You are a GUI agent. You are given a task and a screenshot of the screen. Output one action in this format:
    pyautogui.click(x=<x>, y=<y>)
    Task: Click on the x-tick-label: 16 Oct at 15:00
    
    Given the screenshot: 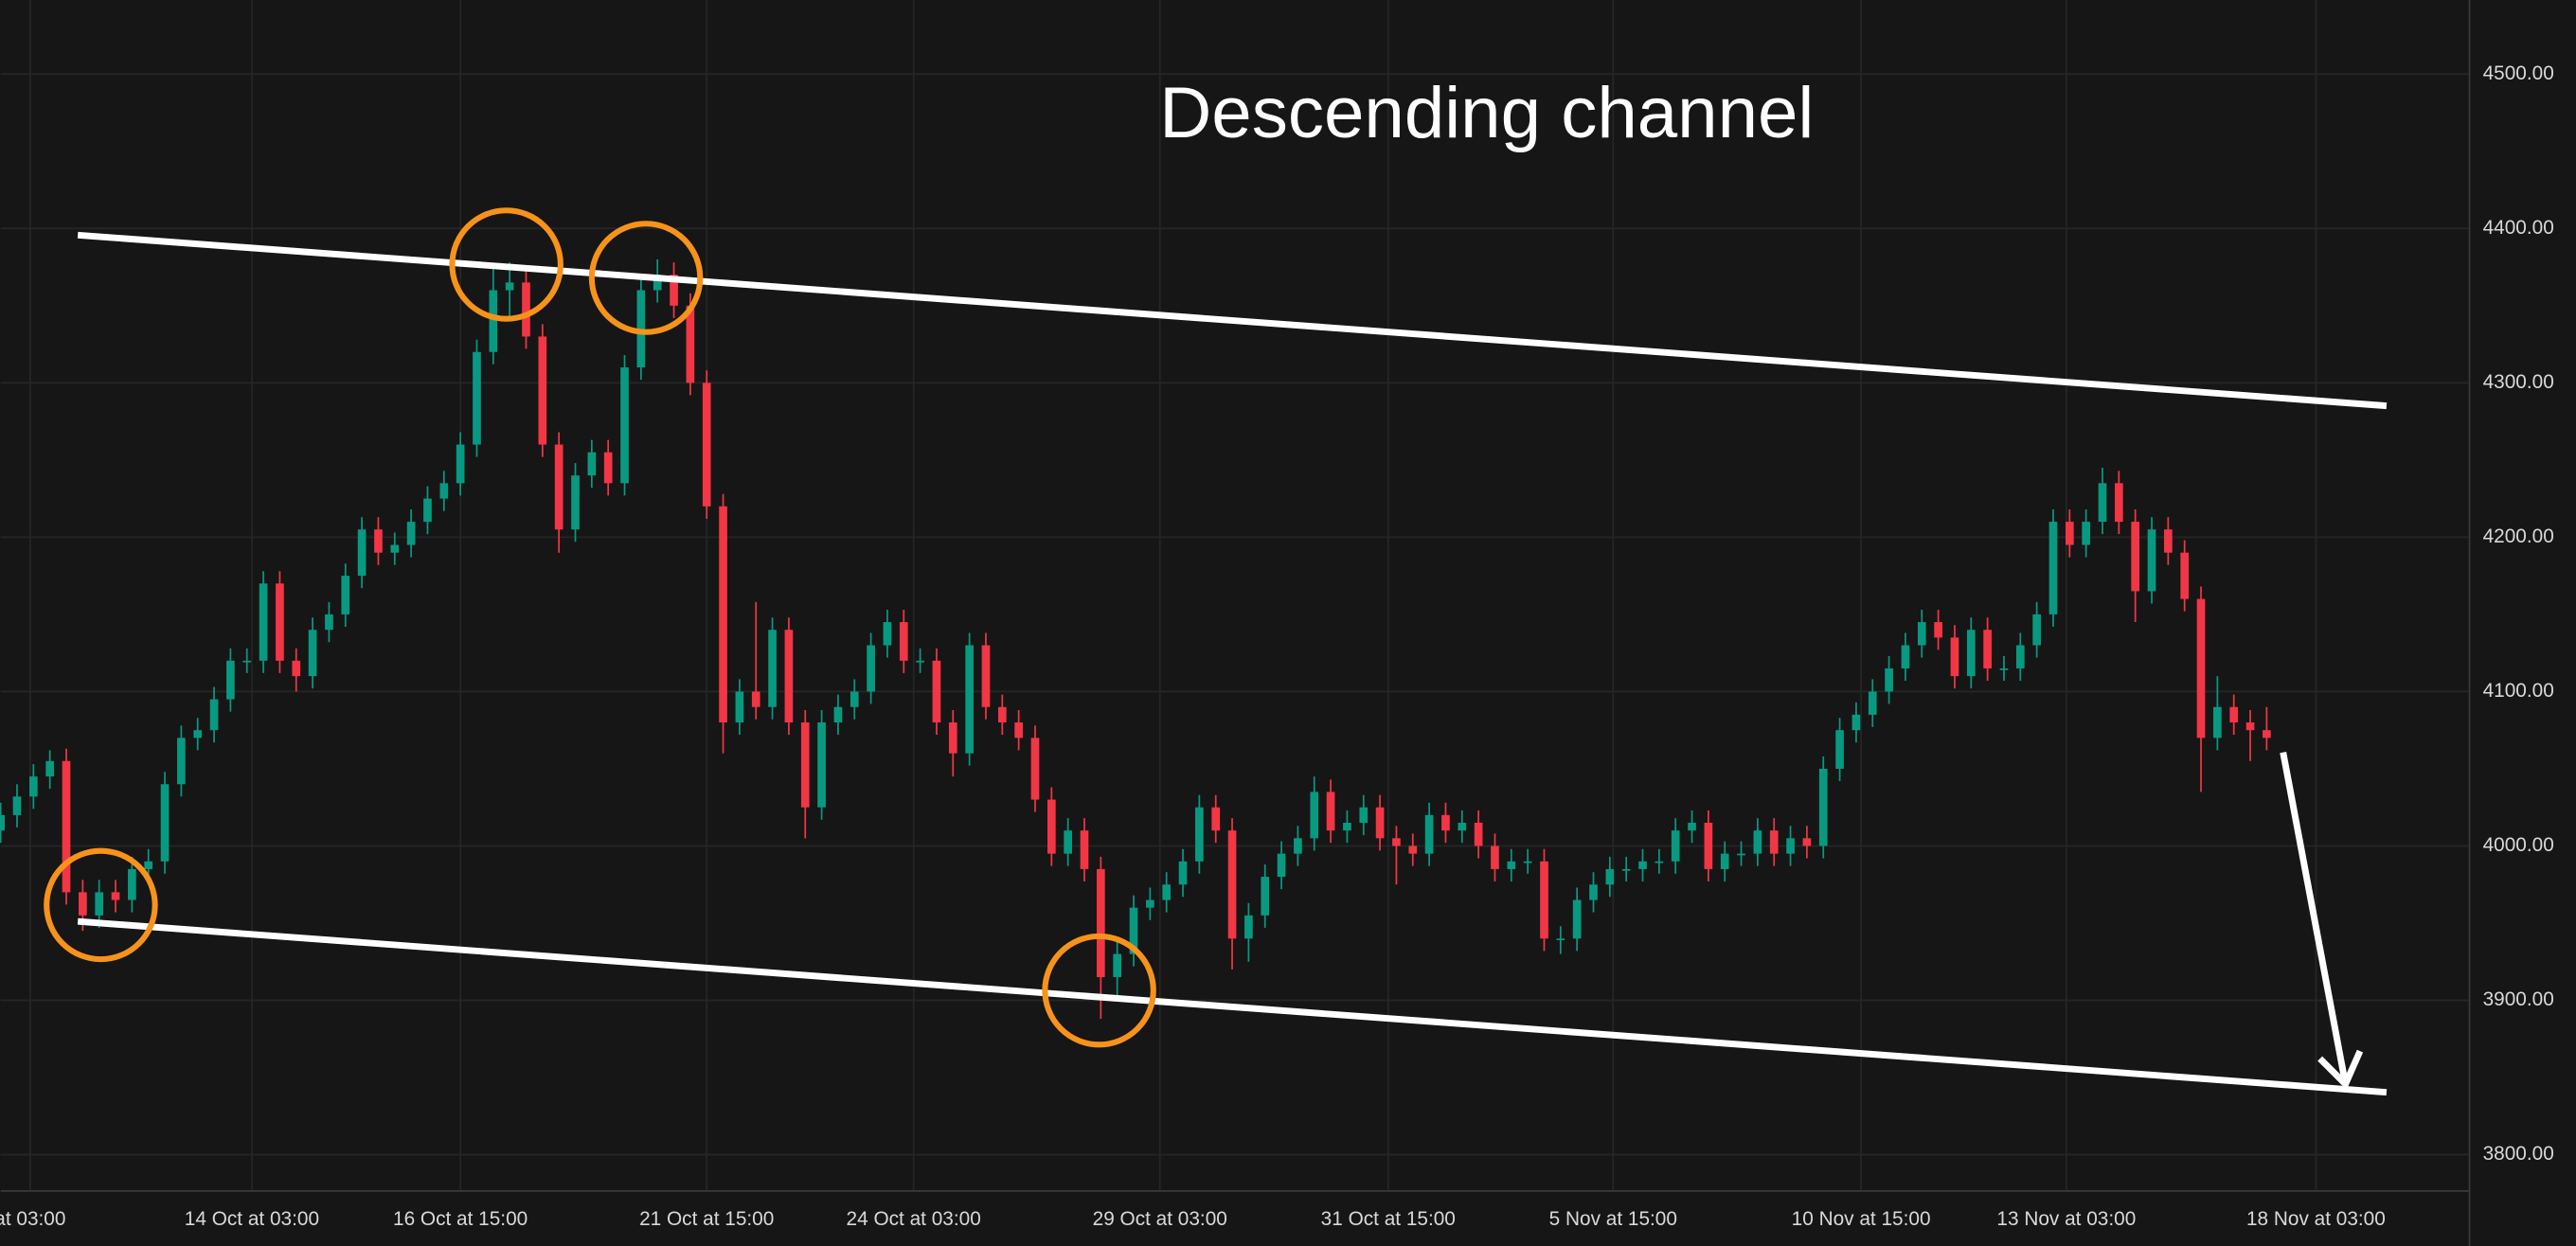 What is the action you would take?
    pyautogui.click(x=460, y=1219)
    